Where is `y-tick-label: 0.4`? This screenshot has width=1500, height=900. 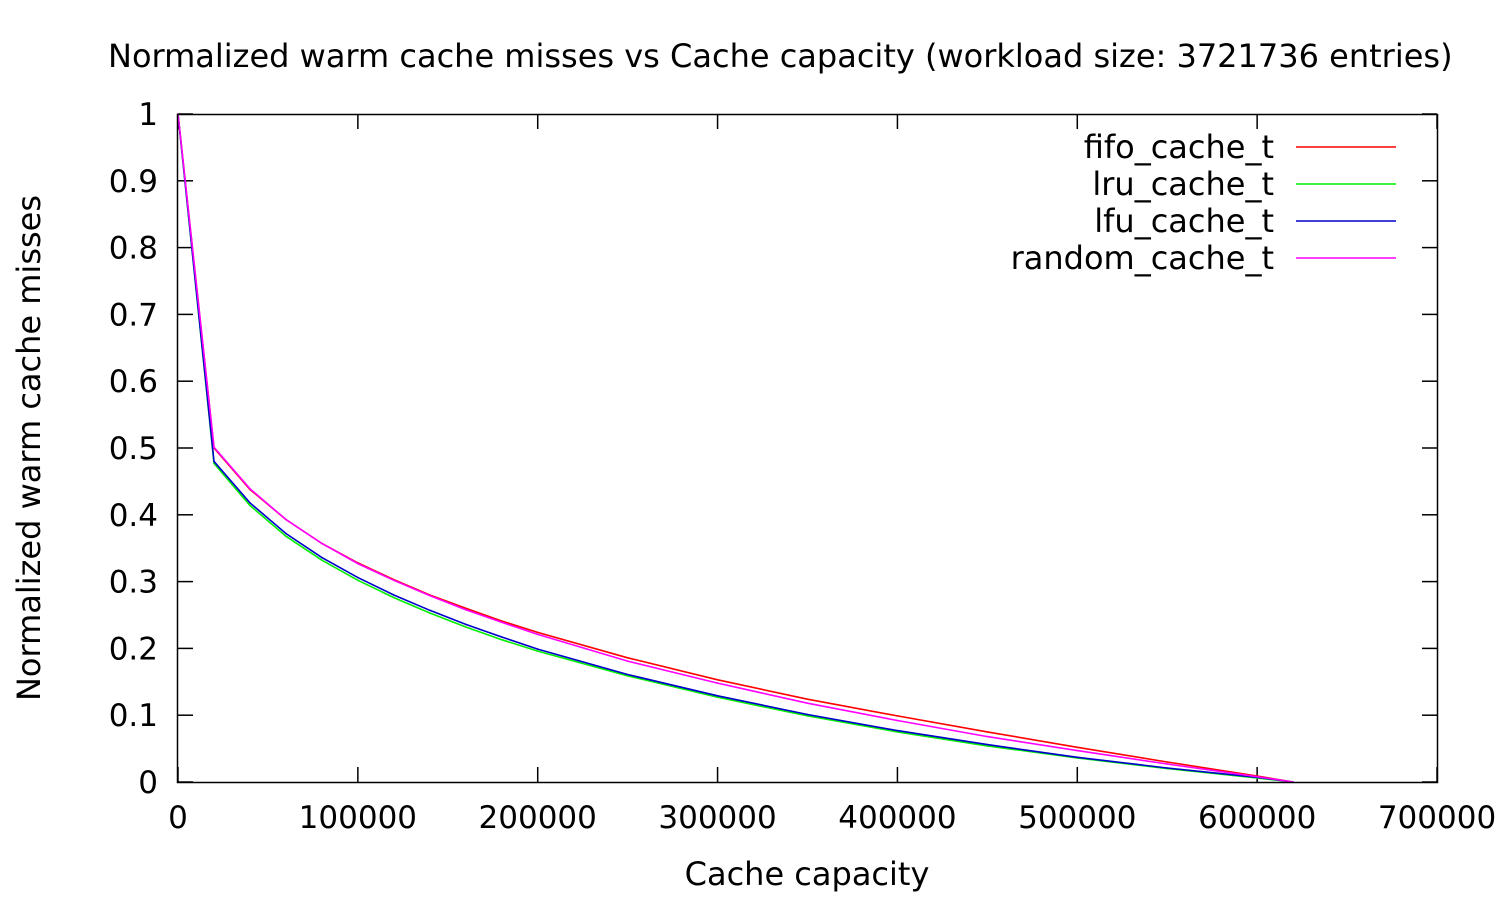 y-tick-label: 0.4 is located at coordinates (133, 516).